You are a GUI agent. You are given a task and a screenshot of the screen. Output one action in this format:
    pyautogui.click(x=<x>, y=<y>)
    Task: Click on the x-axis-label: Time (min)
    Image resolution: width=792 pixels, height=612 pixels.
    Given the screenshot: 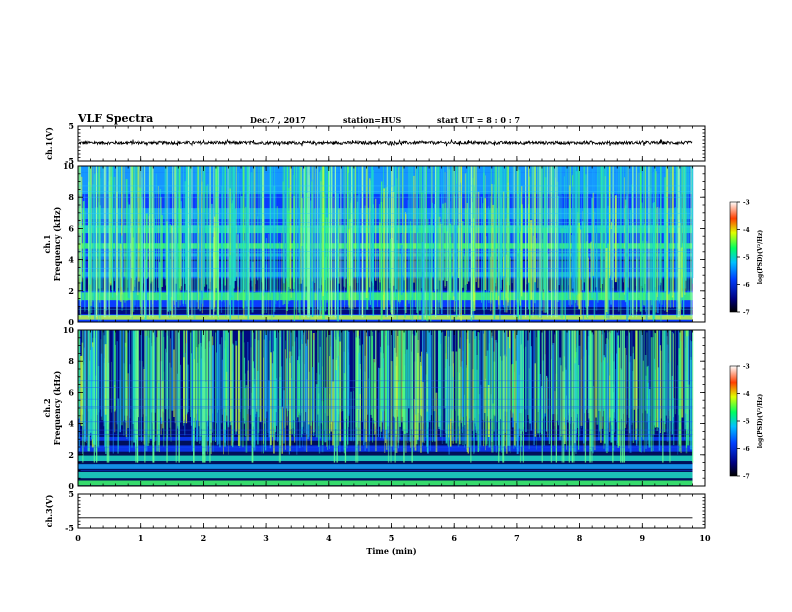 What is the action you would take?
    pyautogui.click(x=391, y=551)
    